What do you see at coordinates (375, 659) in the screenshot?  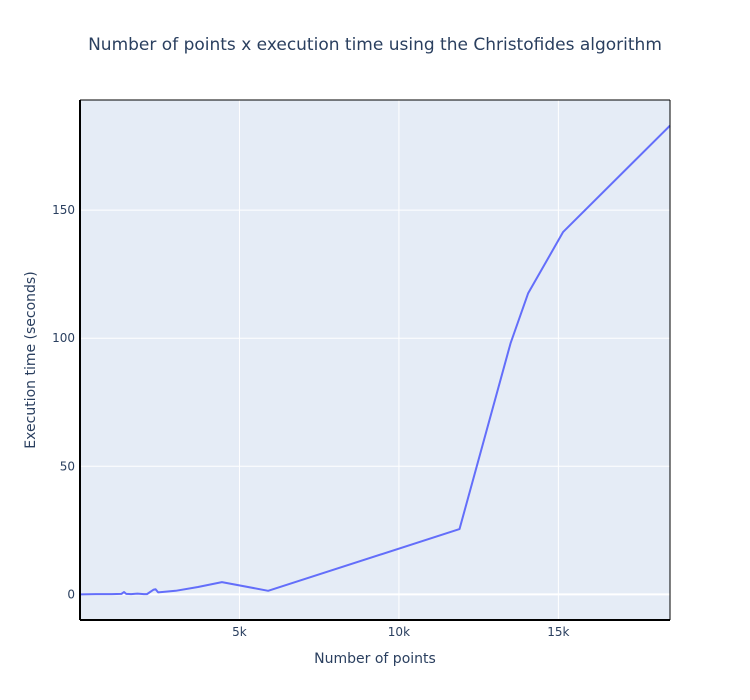 I see `x-axis-title: Number of points` at bounding box center [375, 659].